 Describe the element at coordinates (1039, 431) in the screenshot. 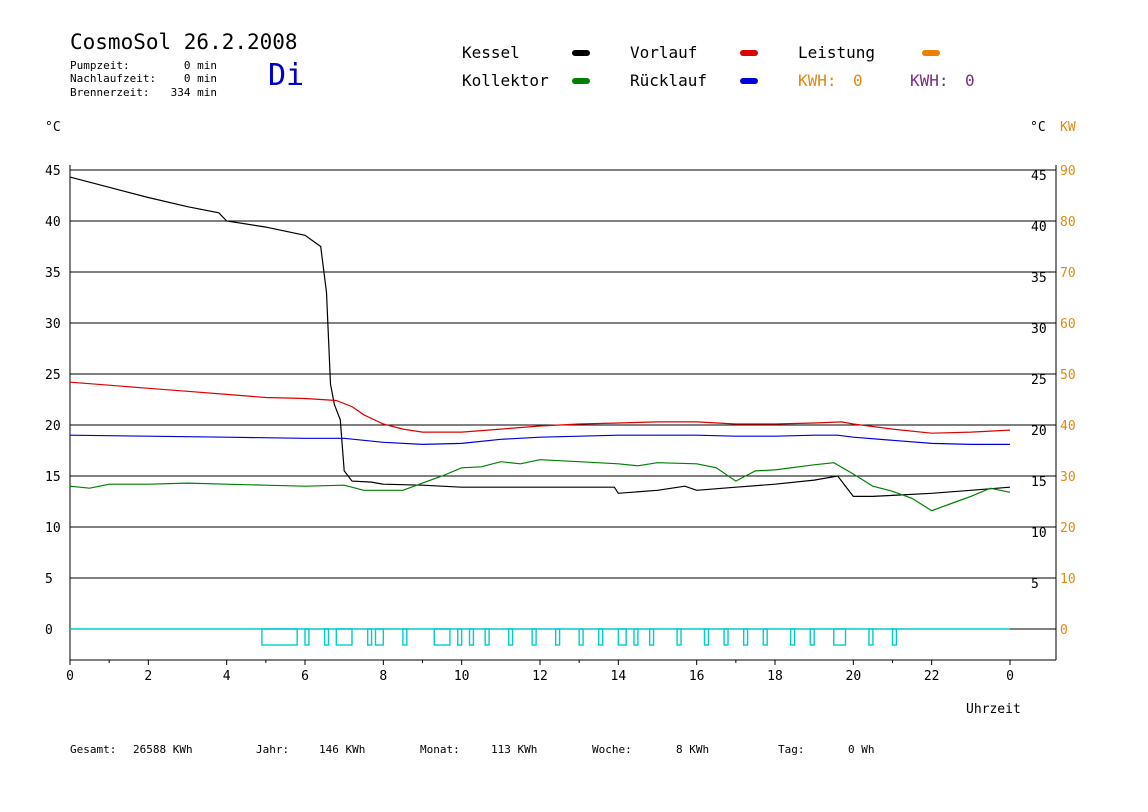

I see `y-tick-right-20: 20` at that location.